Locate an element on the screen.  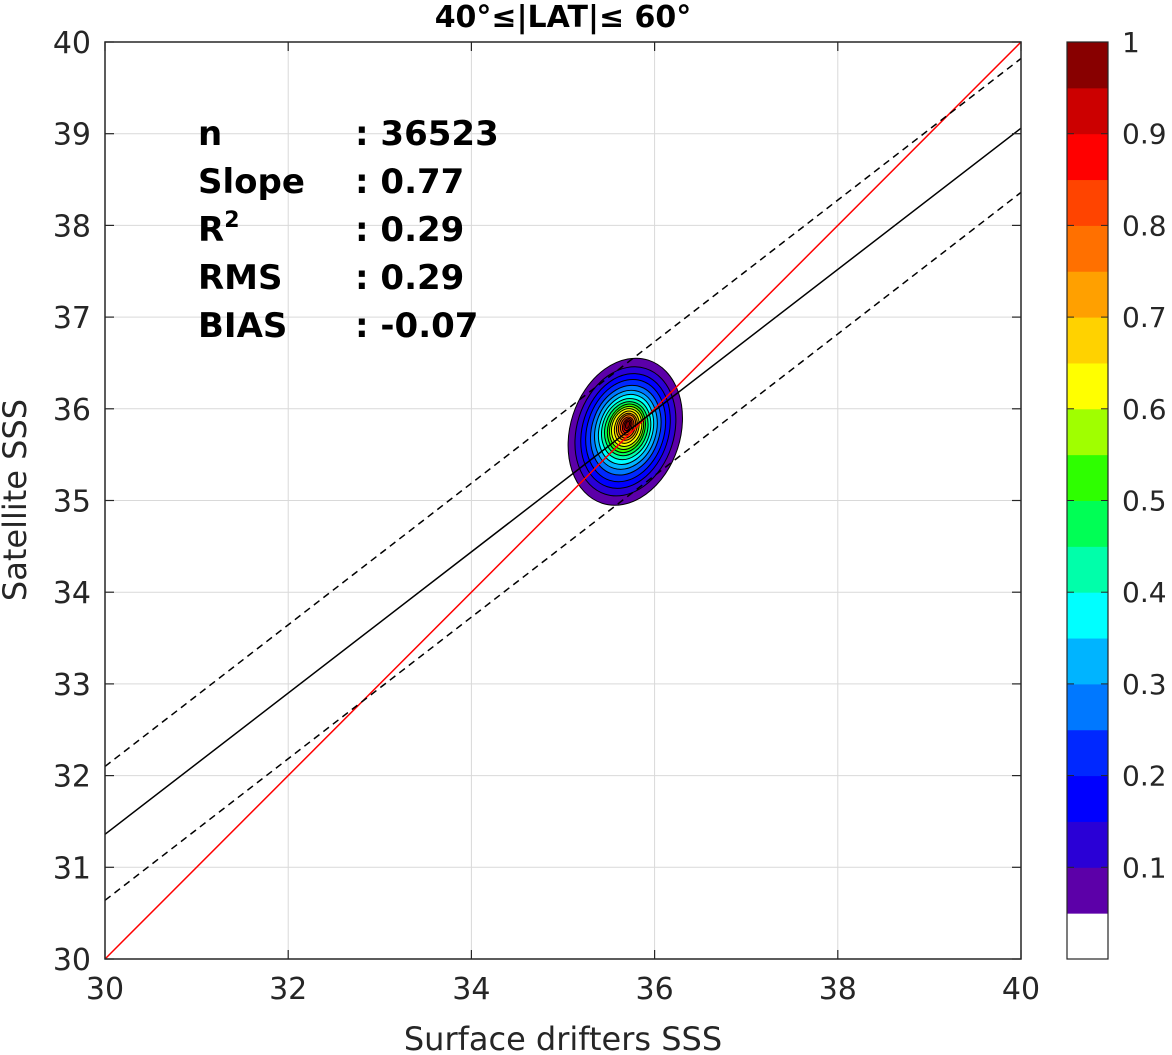
x-tick-label: 32 is located at coordinates (288, 989).